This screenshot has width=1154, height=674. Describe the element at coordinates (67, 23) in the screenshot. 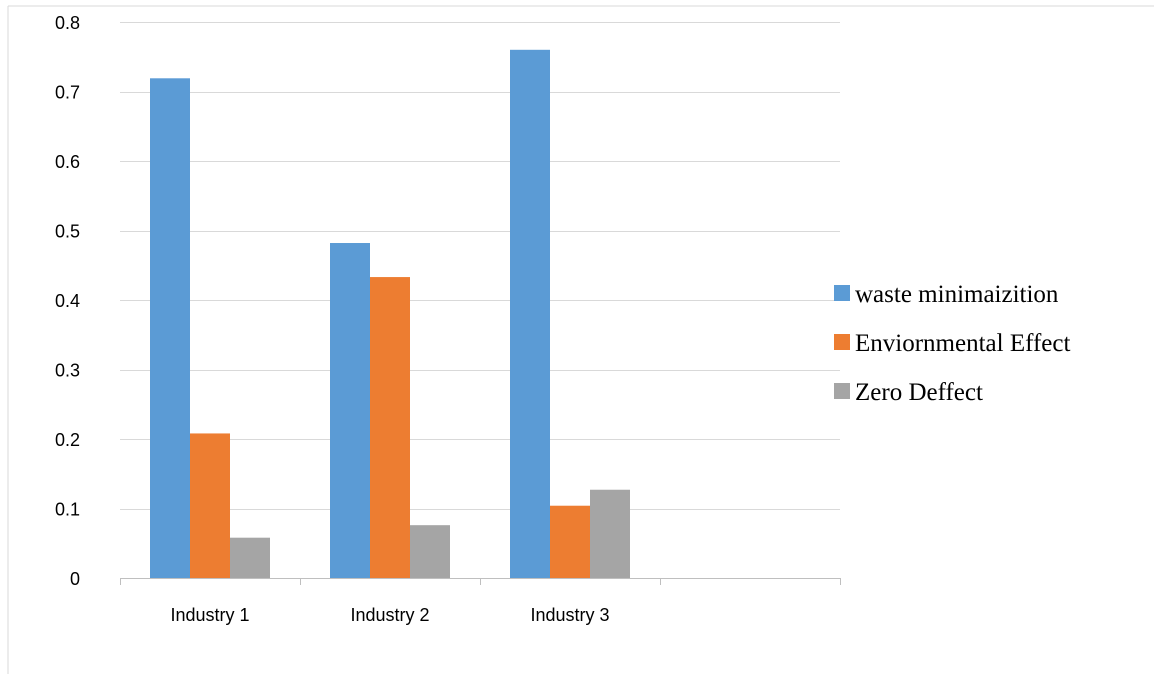

I see `y-tick-label: 0.8` at that location.